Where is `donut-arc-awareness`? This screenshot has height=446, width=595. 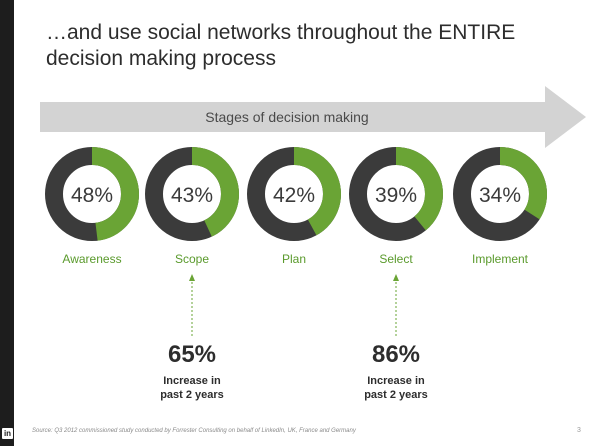
donut-arc-awareness is located at coordinates (92, 194).